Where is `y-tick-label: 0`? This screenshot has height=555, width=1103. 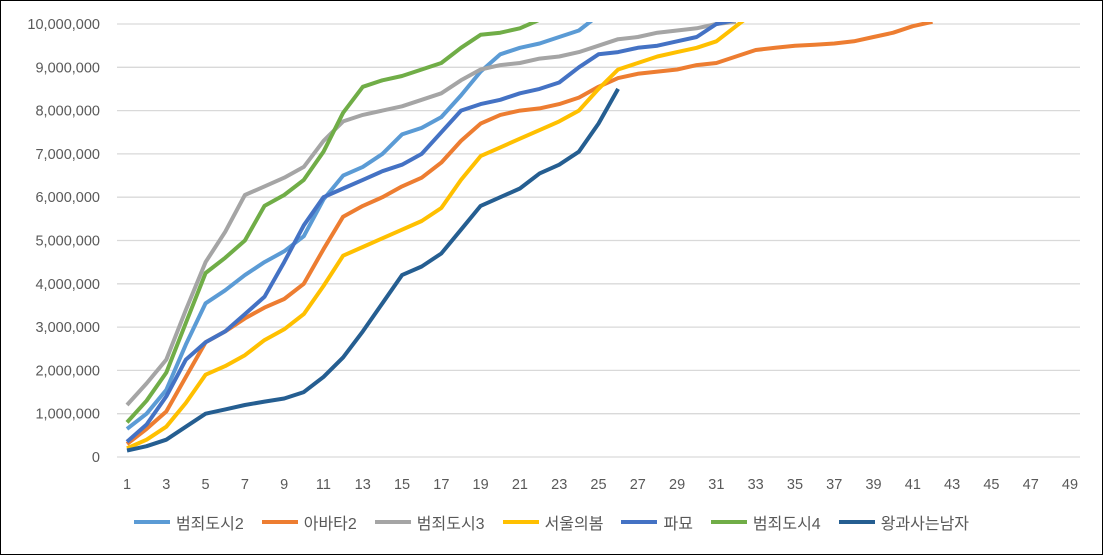 y-tick-label: 0 is located at coordinates (96, 458).